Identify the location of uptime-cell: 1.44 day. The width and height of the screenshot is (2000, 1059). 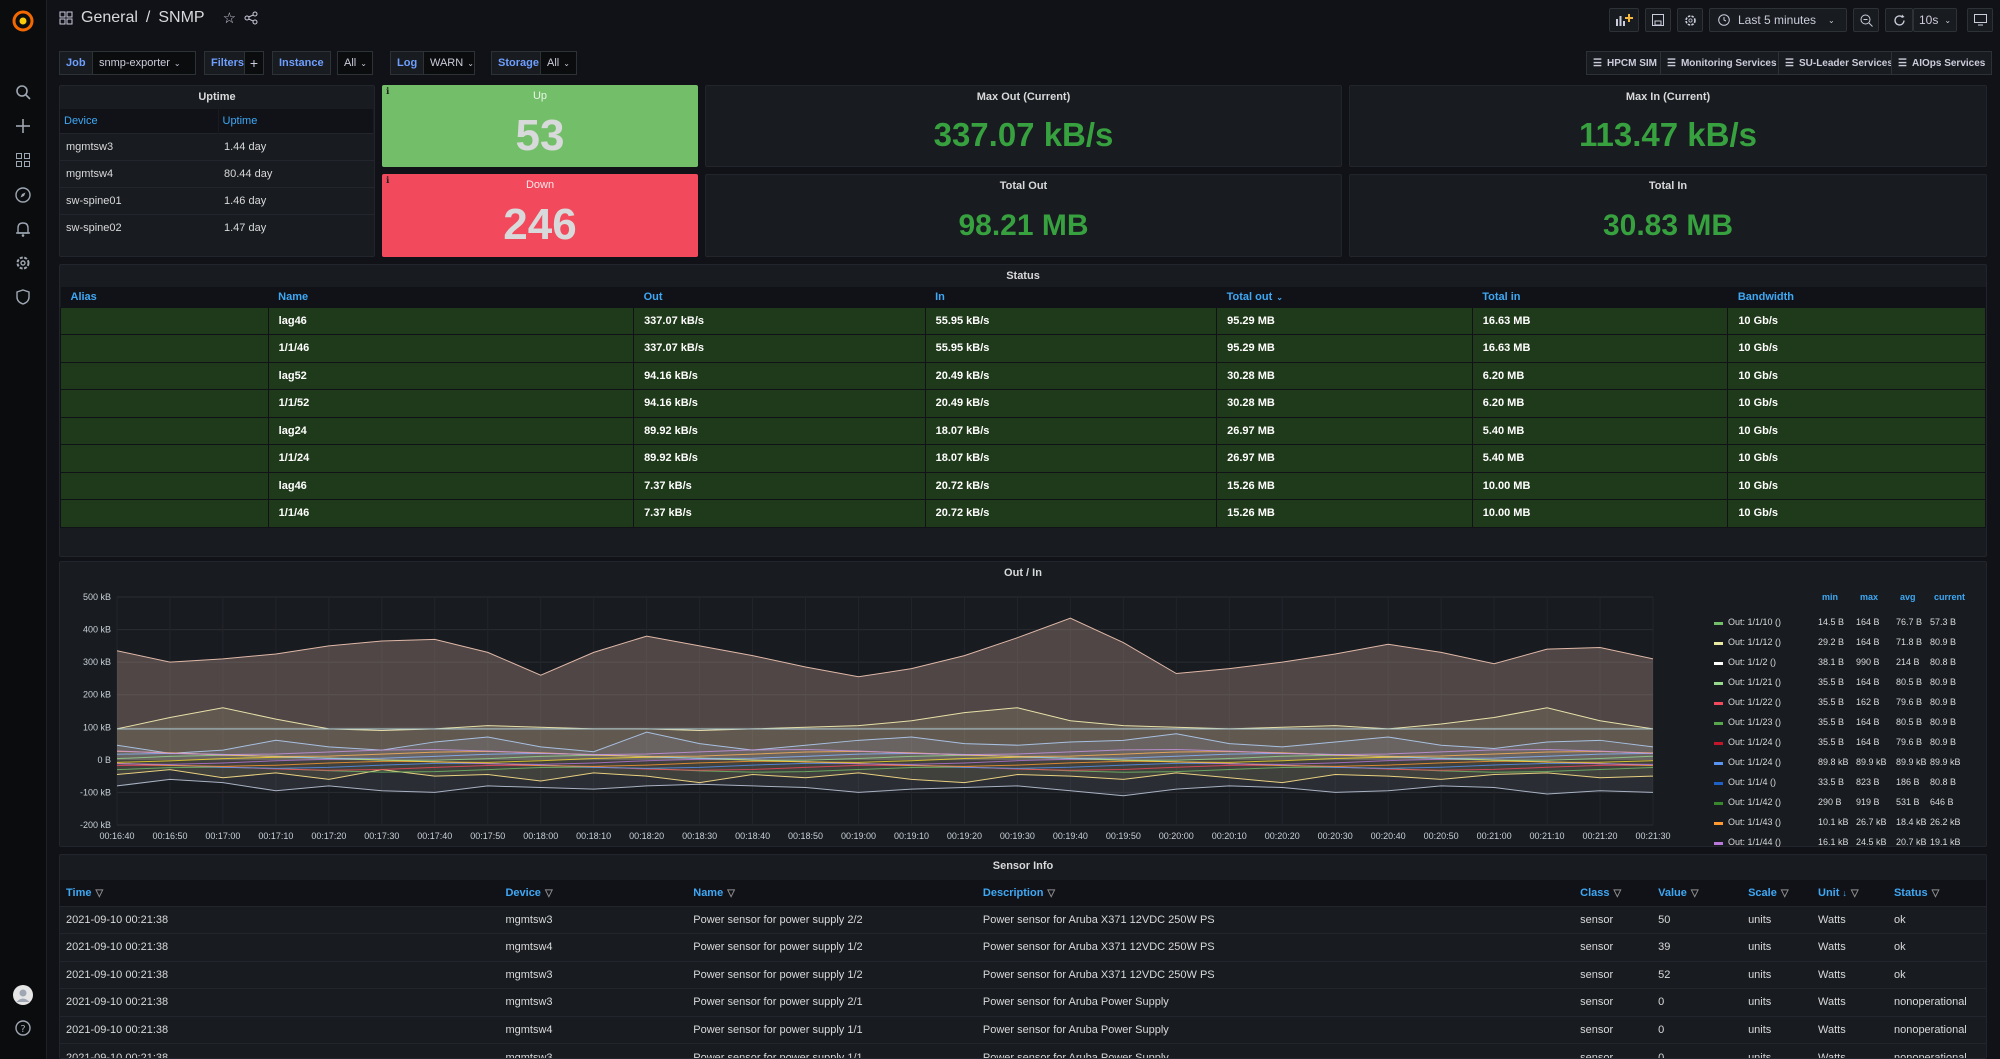
(296, 146).